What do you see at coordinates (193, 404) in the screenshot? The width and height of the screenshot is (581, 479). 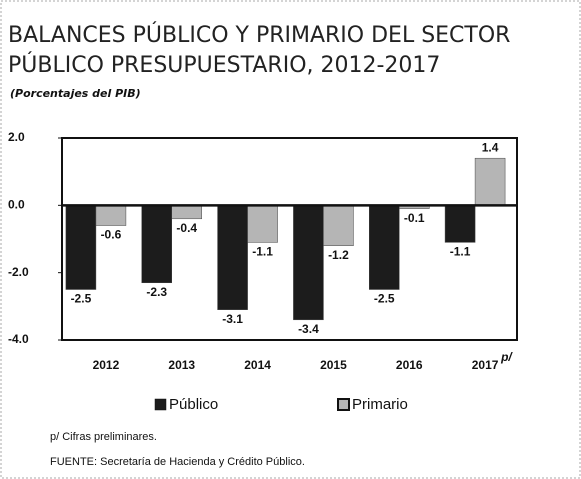 I see `legend-label: Público` at bounding box center [193, 404].